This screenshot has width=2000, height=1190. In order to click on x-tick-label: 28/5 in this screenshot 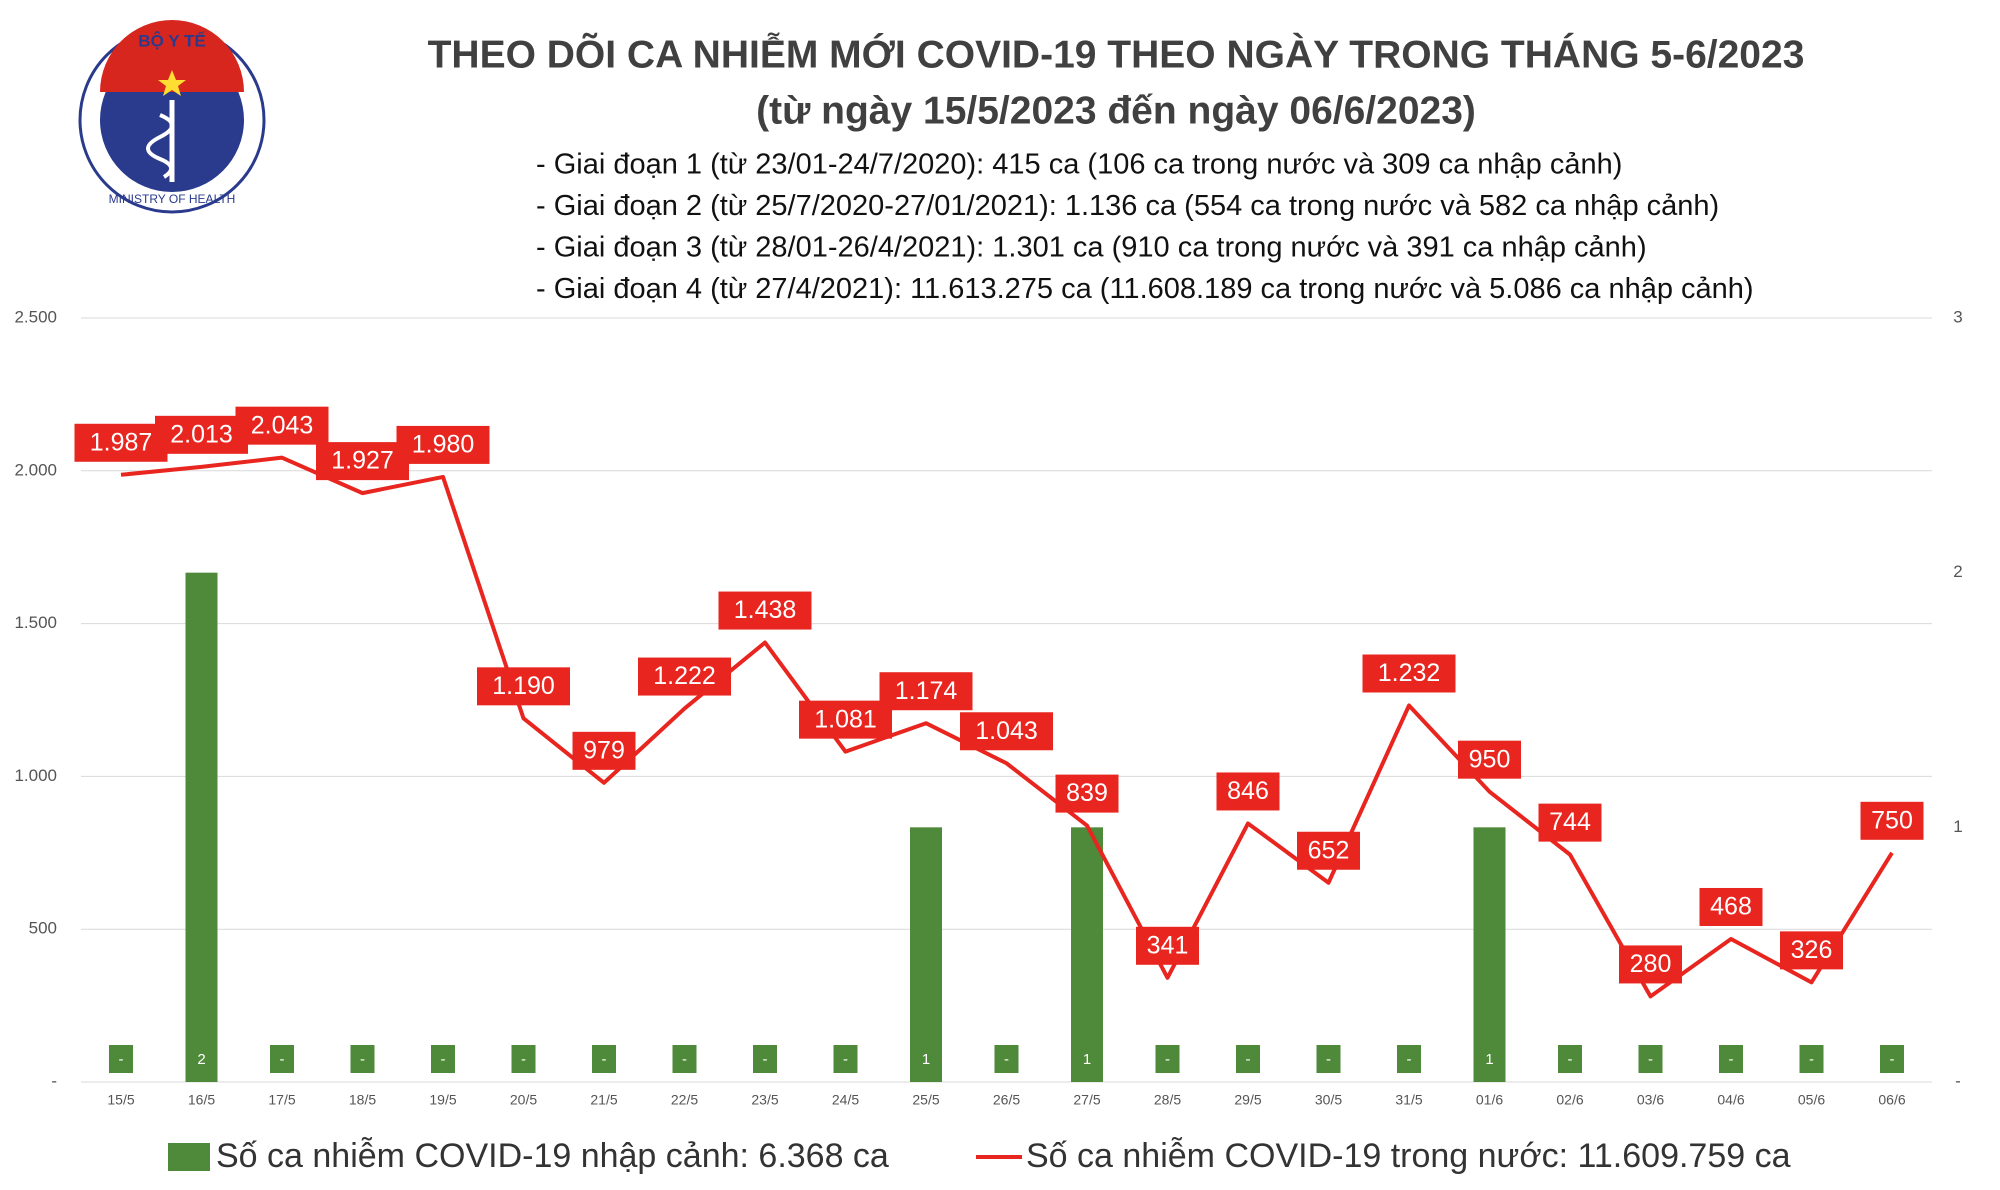, I will do `click(1167, 1100)`.